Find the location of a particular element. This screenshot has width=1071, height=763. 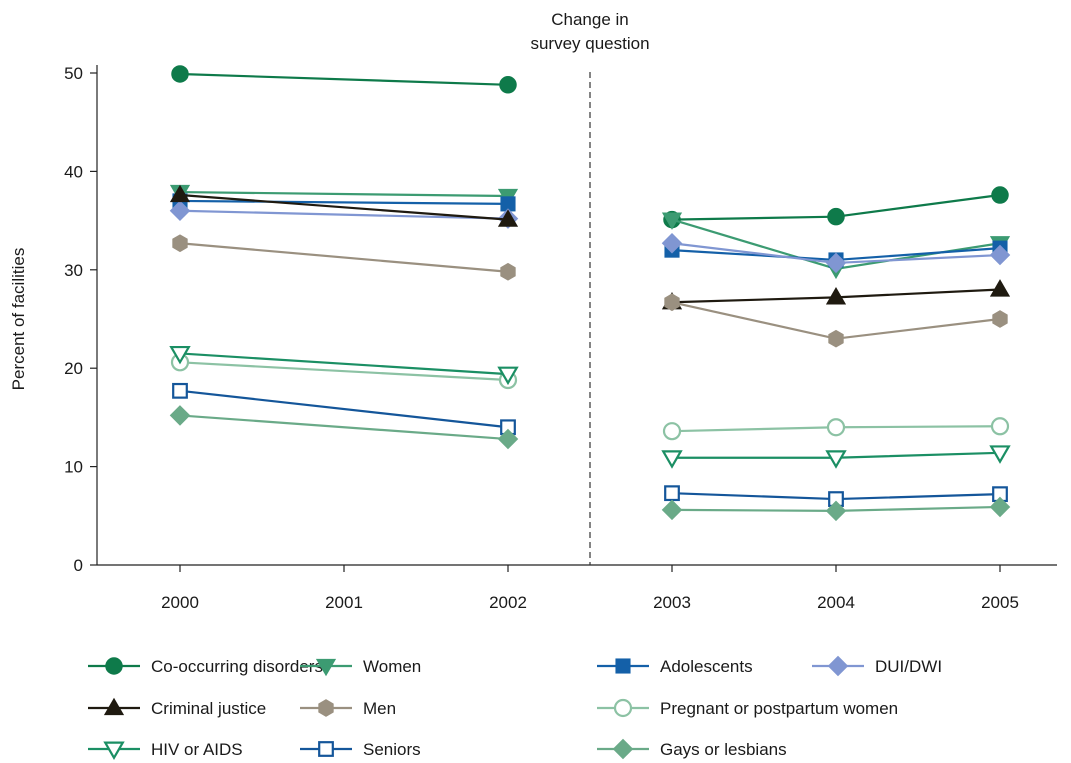

legend-item-hiv-or-aids: HIV or AIDS is located at coordinates (165, 750).